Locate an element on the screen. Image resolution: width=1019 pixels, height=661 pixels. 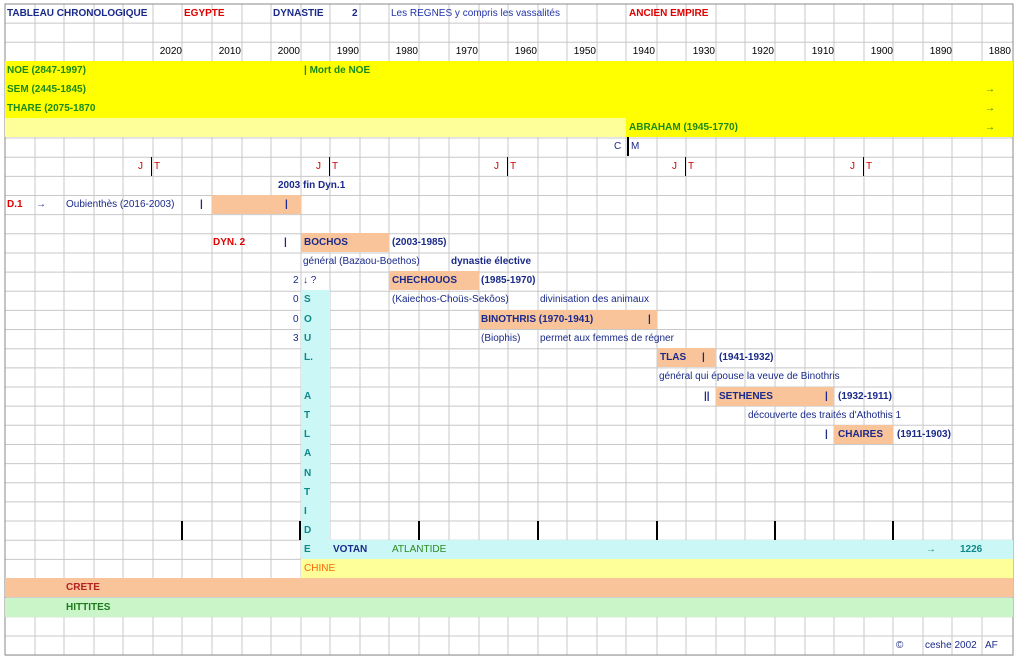
sethenes-label: SETHENES is located at coordinates (746, 396).